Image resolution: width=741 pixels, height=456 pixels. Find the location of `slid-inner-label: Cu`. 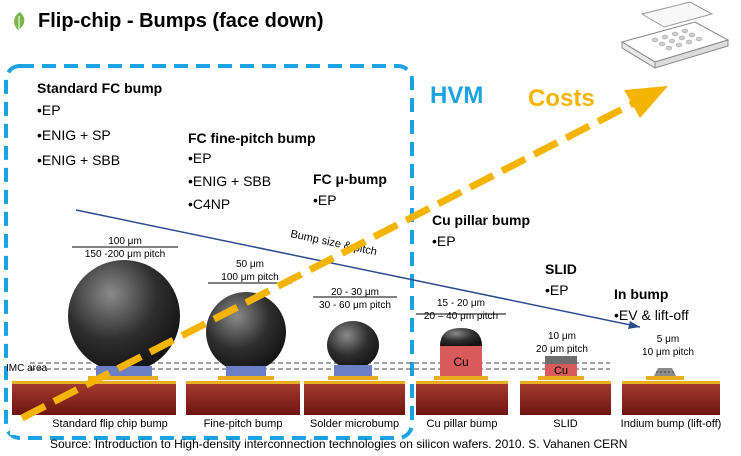

slid-inner-label: Cu is located at coordinates (561, 371).